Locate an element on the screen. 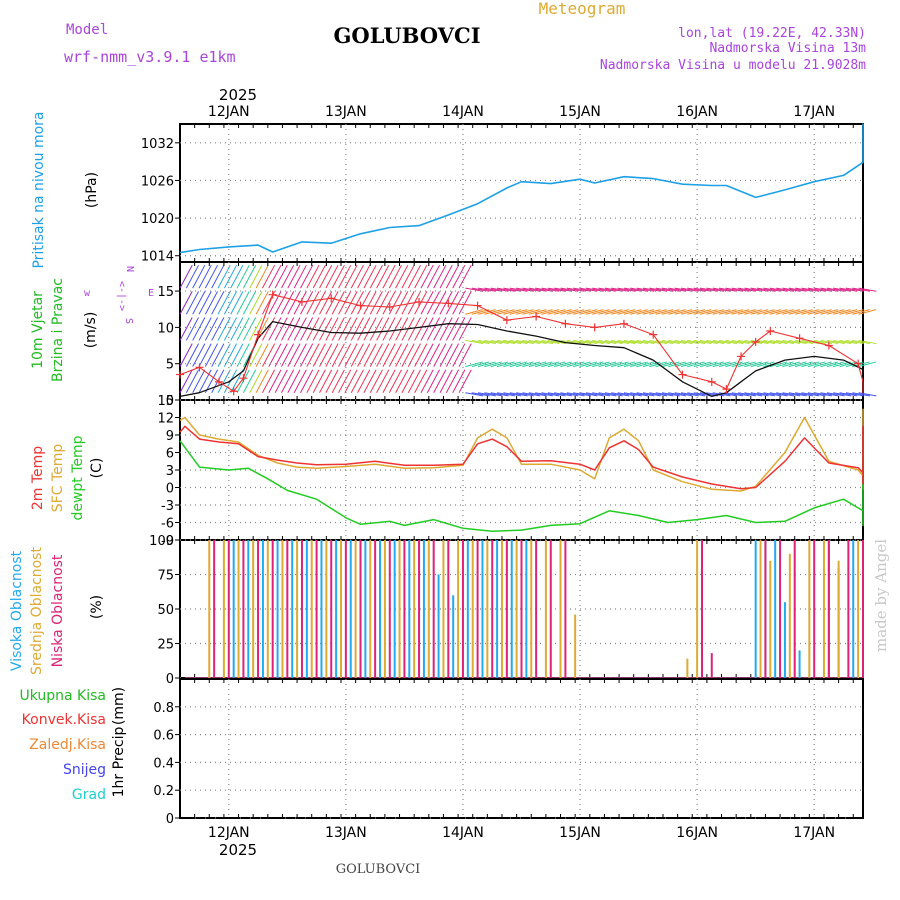 The image size is (900, 900). legend-freezing-rain: Zaledj.Kisa is located at coordinates (67, 745).